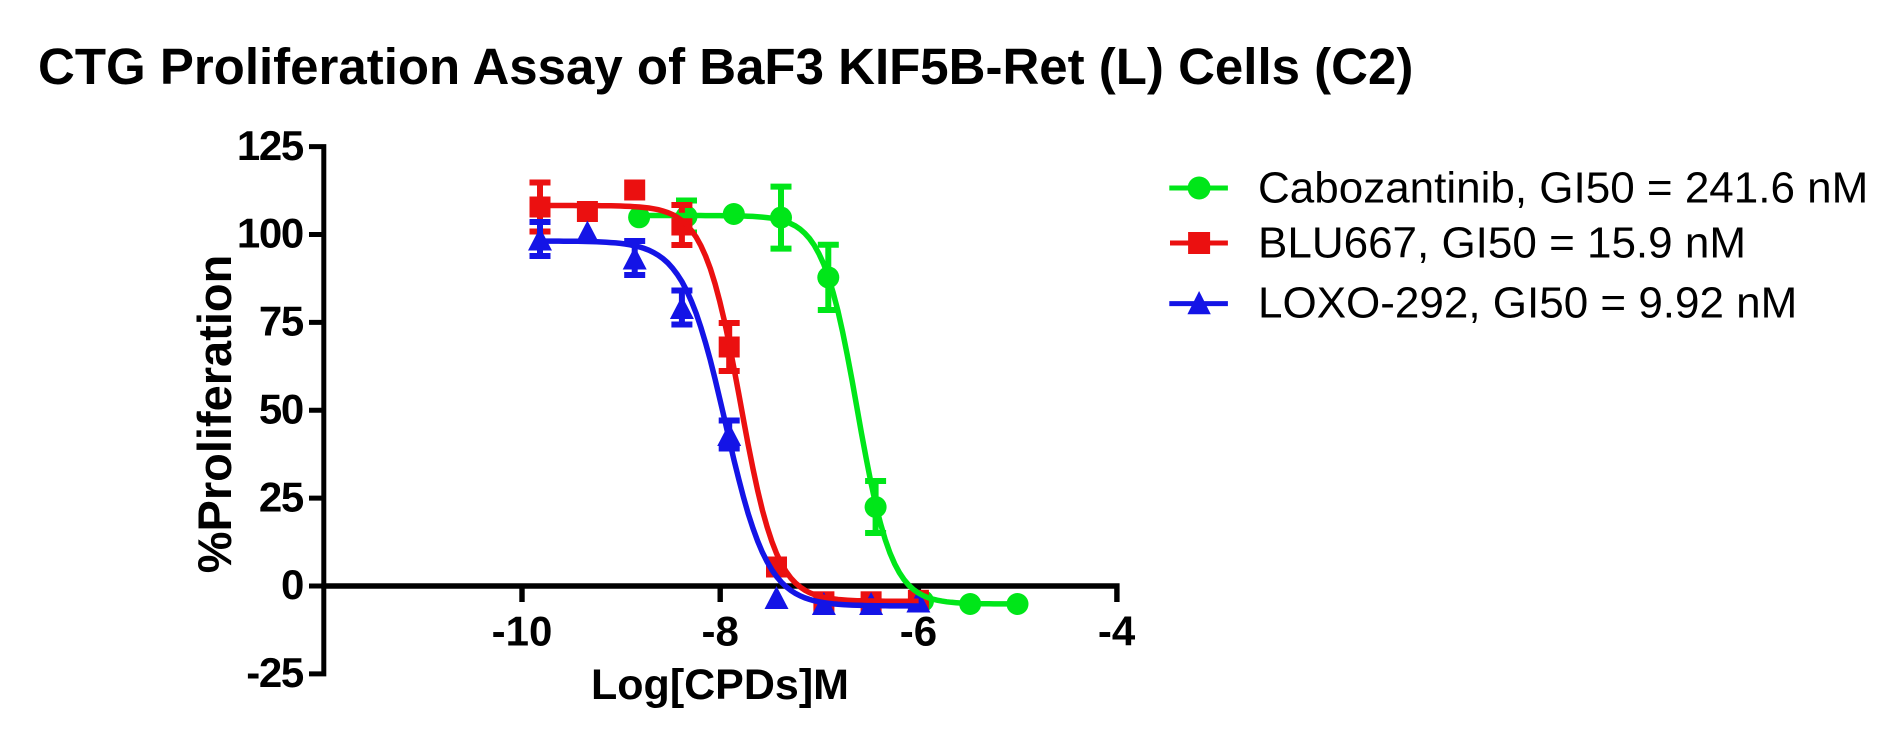 This screenshot has width=1898, height=755. What do you see at coordinates (281, 321) in the screenshot?
I see `svg-text: 75` at bounding box center [281, 321].